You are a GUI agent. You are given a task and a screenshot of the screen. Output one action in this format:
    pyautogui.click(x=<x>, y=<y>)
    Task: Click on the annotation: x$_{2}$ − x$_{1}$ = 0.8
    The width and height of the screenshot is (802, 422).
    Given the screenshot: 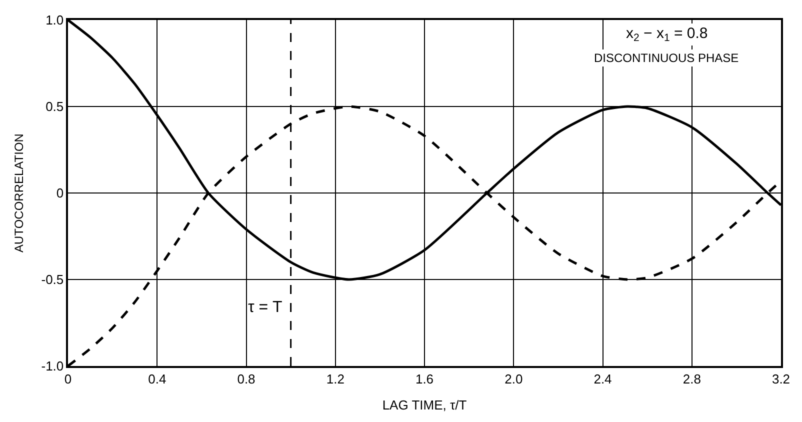 What is the action you would take?
    pyautogui.click(x=667, y=34)
    